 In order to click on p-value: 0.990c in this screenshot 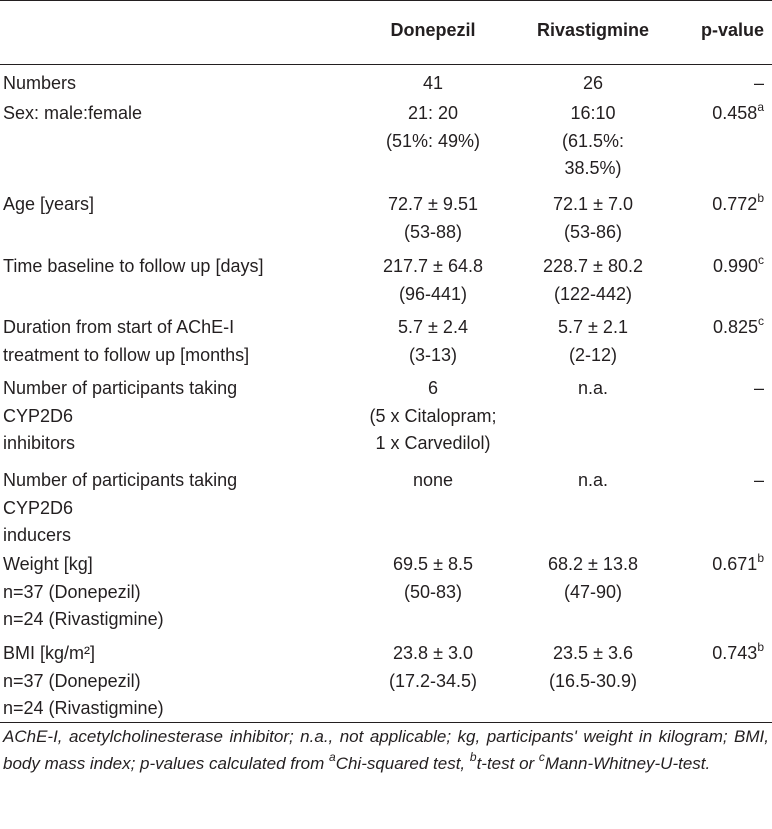, I will do `click(738, 264)`.